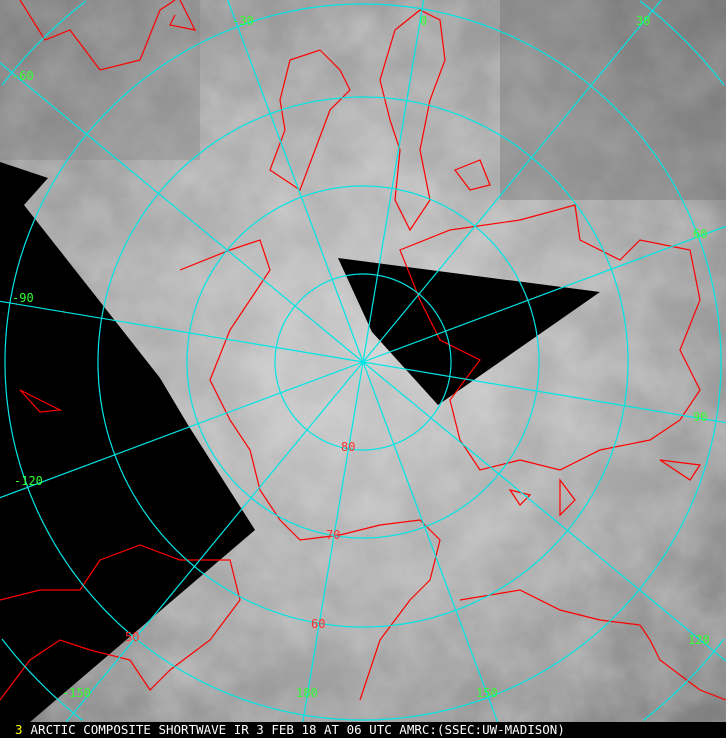 This screenshot has width=726, height=738. What do you see at coordinates (472, 175) in the screenshot?
I see `coastline-novaya-zemlya` at bounding box center [472, 175].